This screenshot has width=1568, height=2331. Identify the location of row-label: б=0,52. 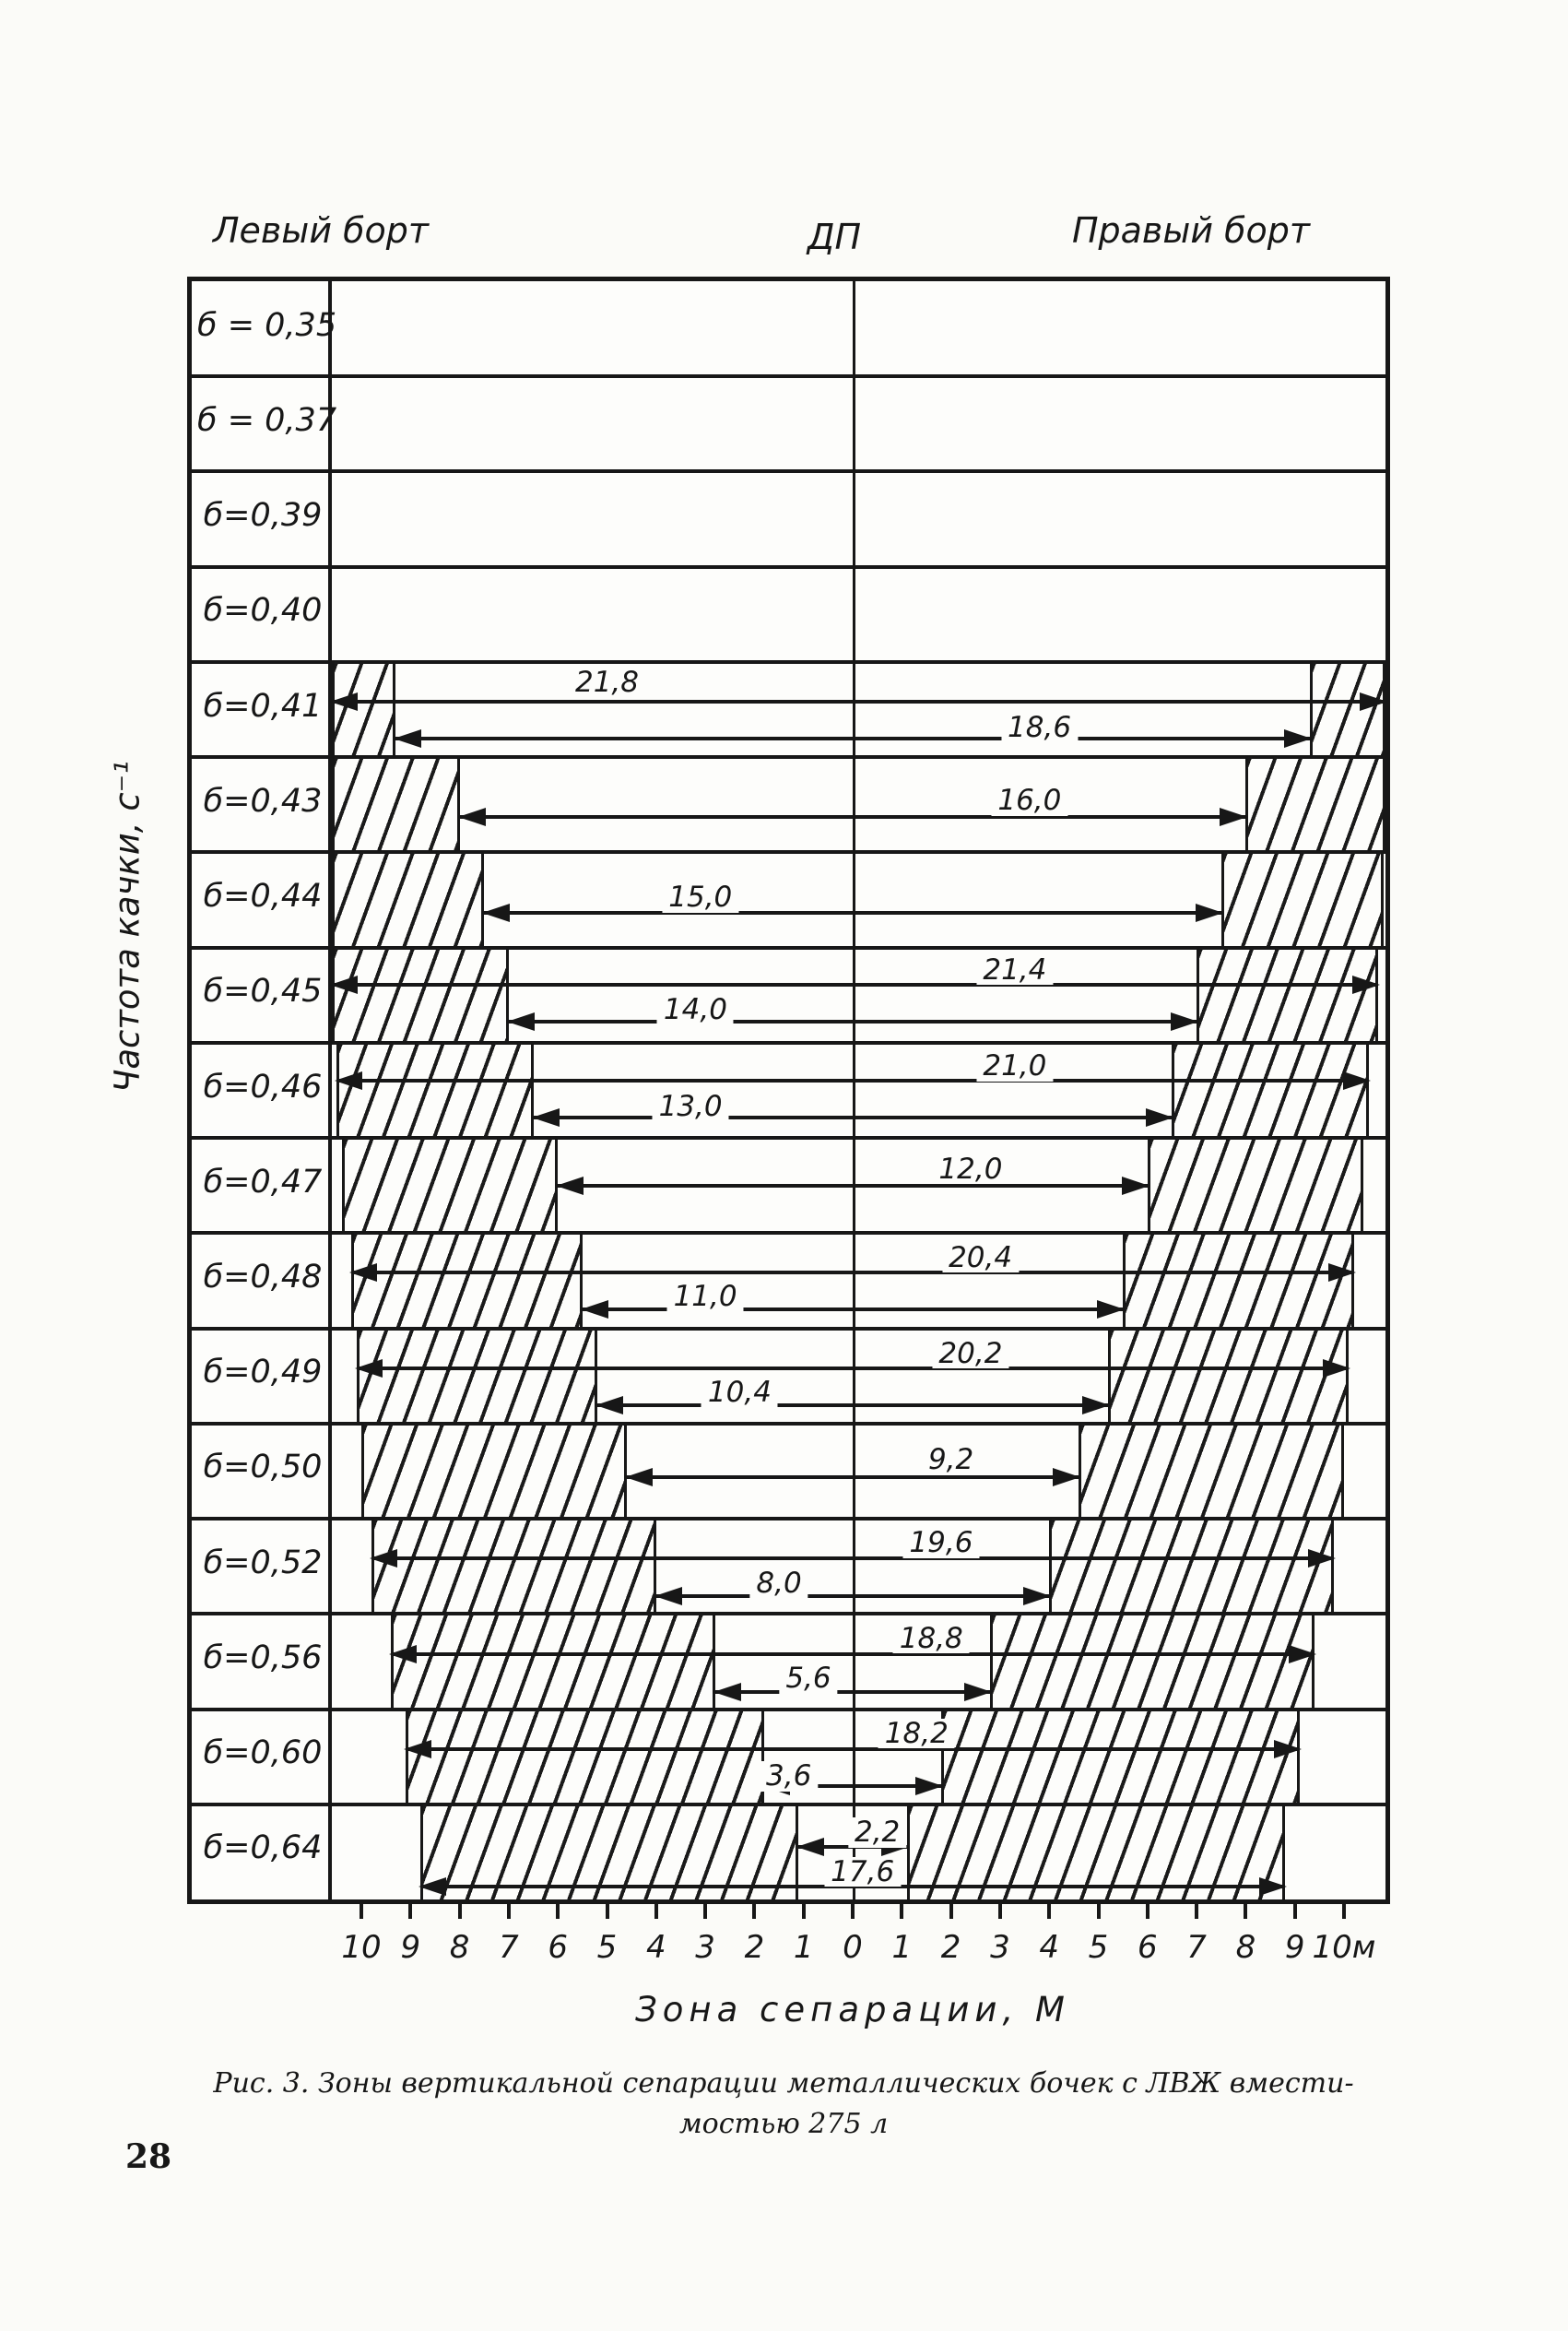
(263, 1562).